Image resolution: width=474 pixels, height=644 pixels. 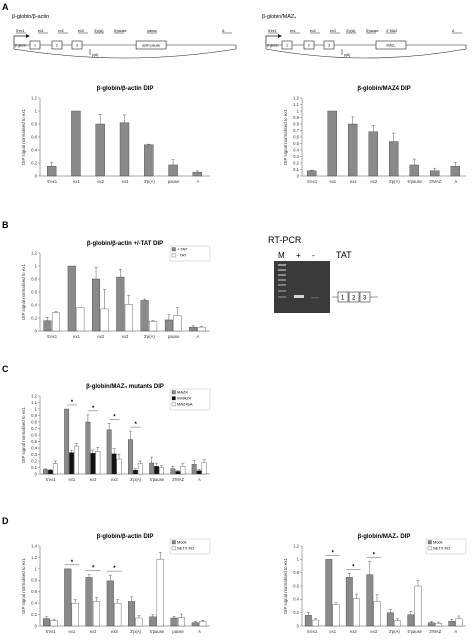 What do you see at coordinates (296, 143) in the screenshot?
I see `y-tick-label: 0.5` at bounding box center [296, 143].